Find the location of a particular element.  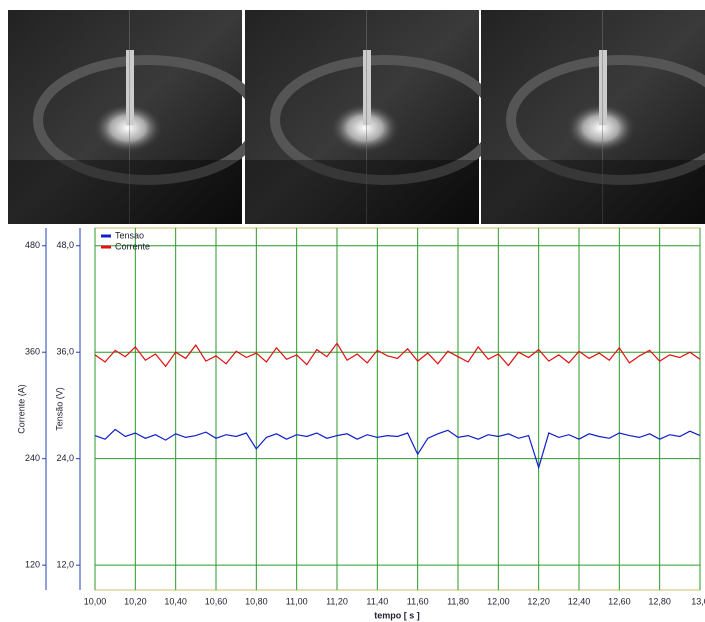

x-tick-label: 10,20 is located at coordinates (135, 601).